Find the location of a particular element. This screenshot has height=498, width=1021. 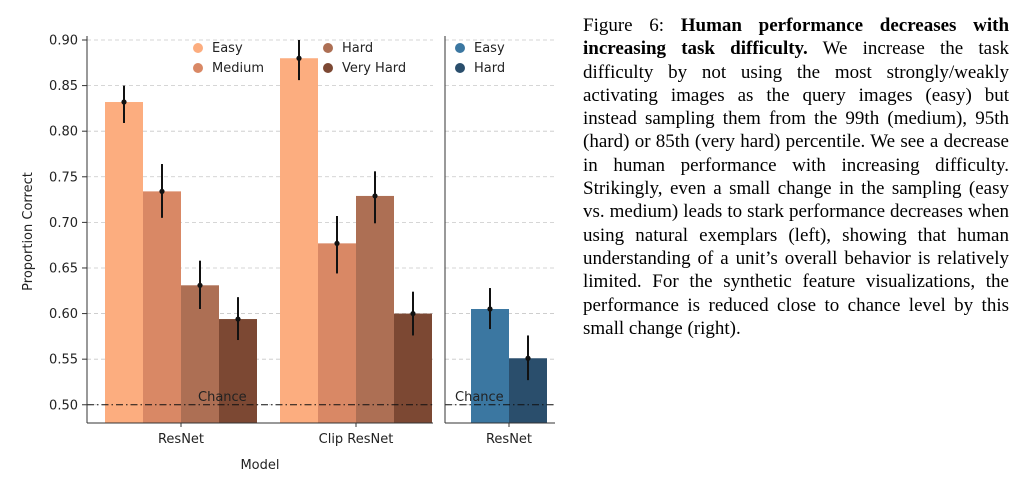

y-tick-label: 0.80 is located at coordinates (63, 132).